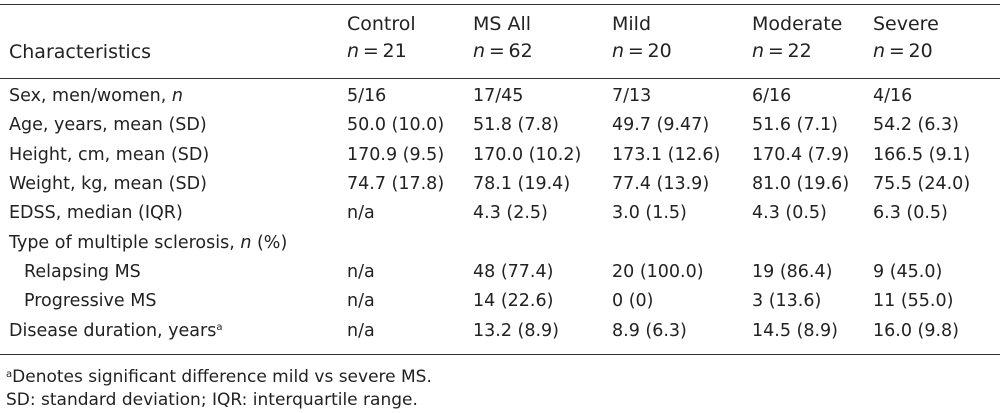 This screenshot has height=413, width=1000. What do you see at coordinates (666, 155) in the screenshot?
I see `cell-mild: 173.1 (12.6)` at bounding box center [666, 155].